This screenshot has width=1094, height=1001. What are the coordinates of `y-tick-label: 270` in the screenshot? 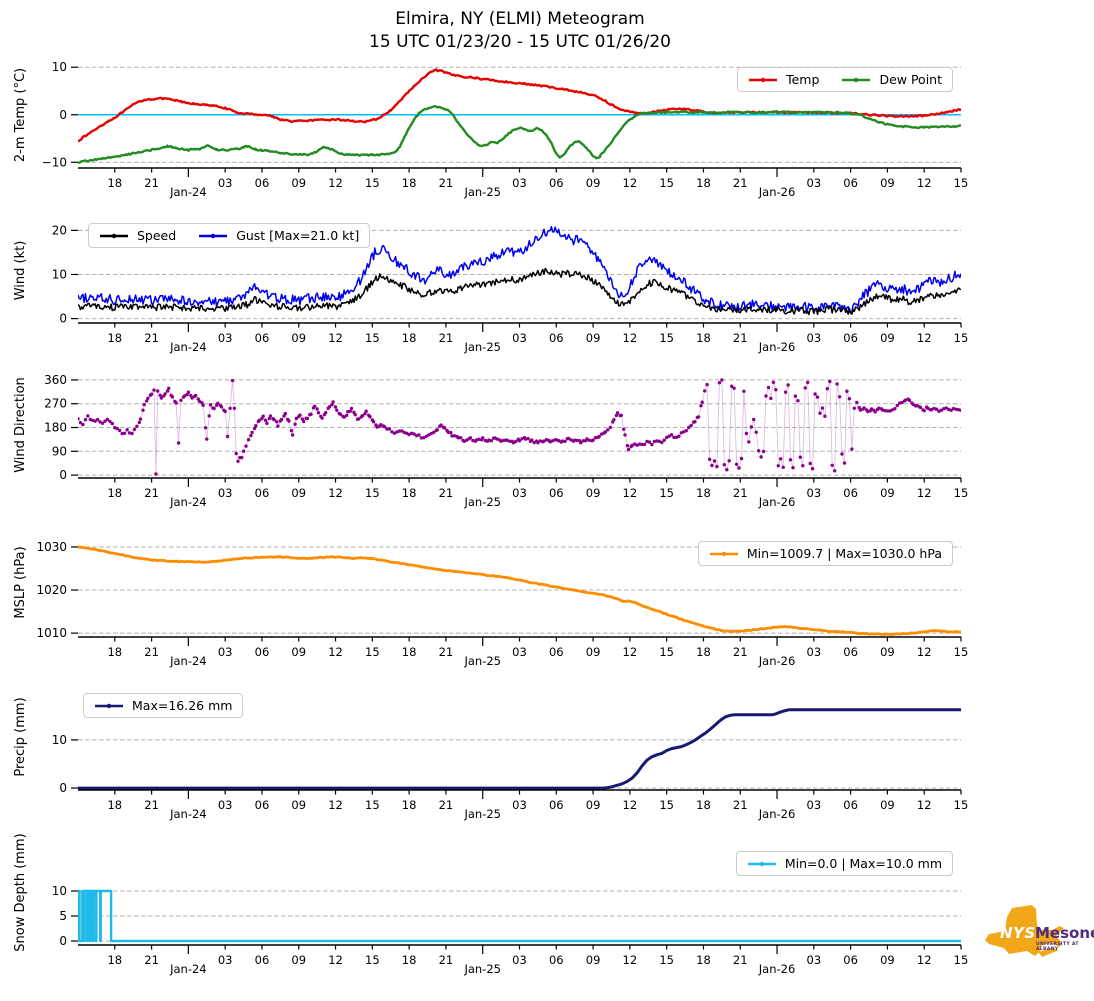 It's located at (55, 404).